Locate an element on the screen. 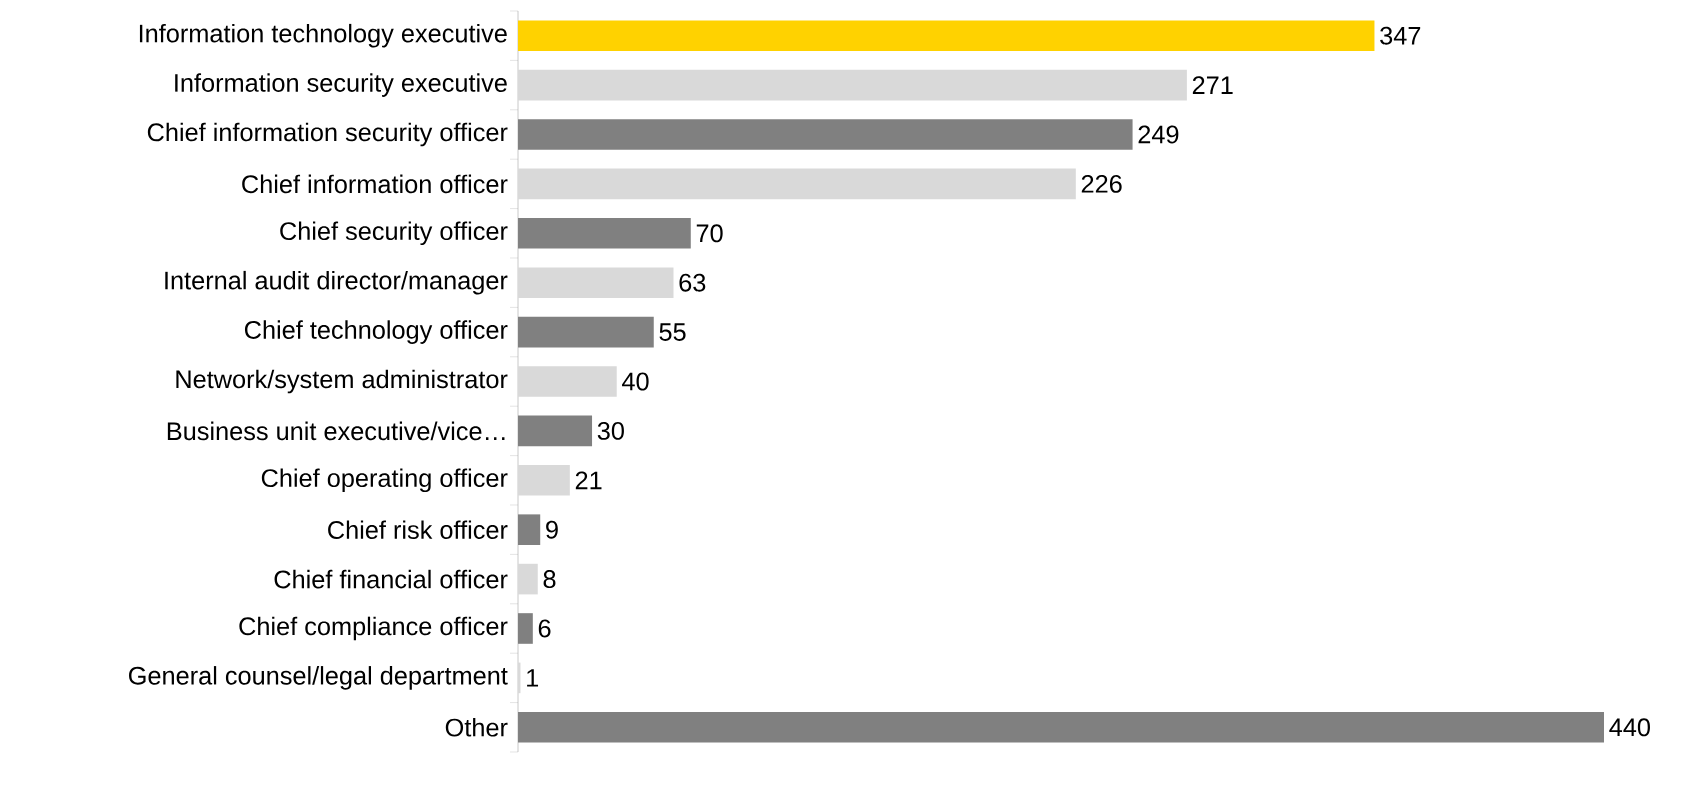 This screenshot has width=1692, height=806. data-label: 226 is located at coordinates (1101, 183).